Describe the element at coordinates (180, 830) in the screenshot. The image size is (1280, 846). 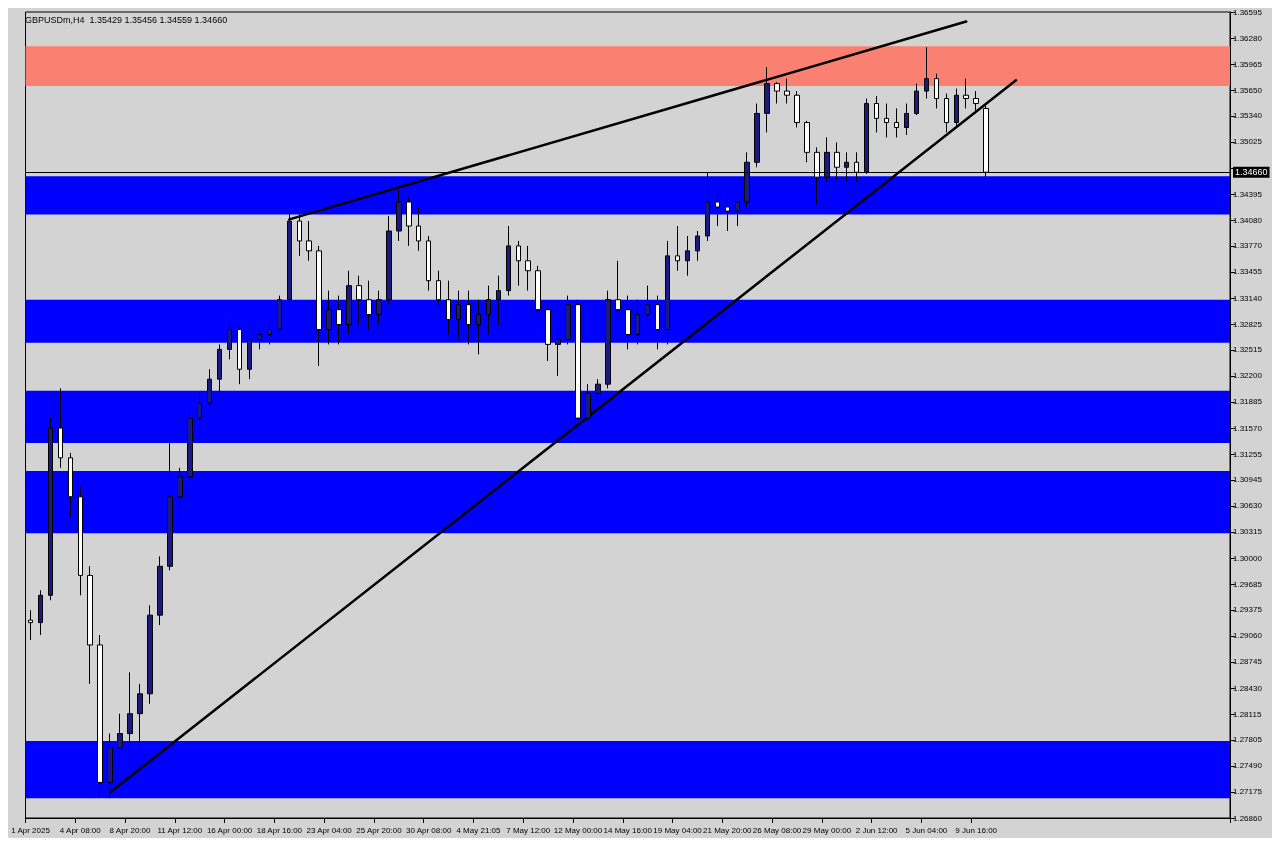
I see `x-tick-label: 11 Apr 12:00` at that location.